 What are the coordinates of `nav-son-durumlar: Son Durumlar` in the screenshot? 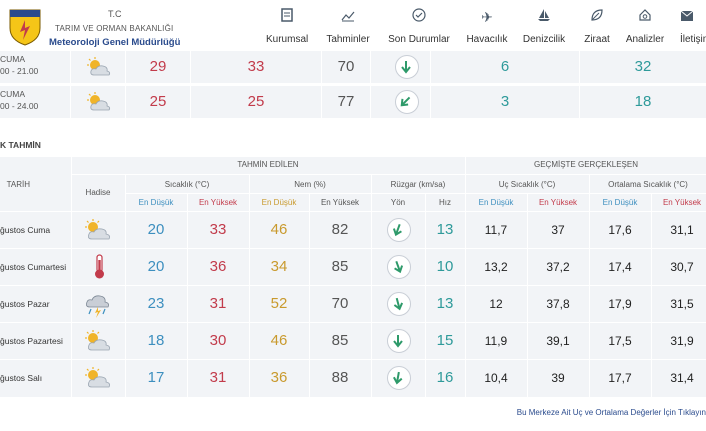 It's located at (419, 30).